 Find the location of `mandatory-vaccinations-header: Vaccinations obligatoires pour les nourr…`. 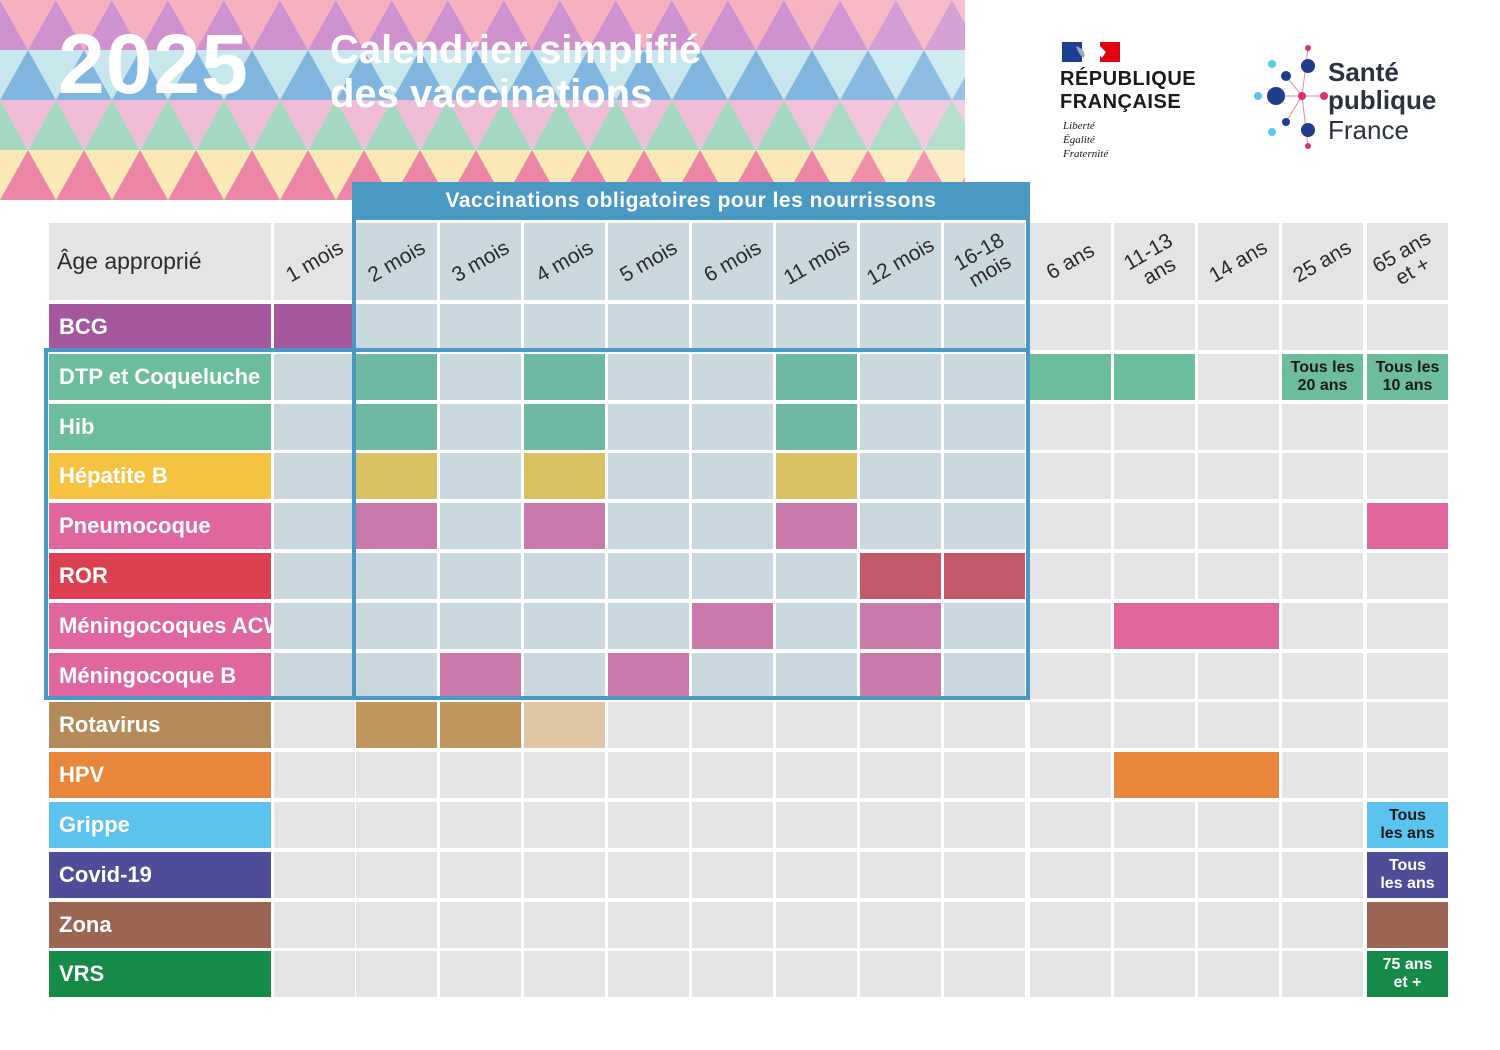

mandatory-vaccinations-header: Vaccinations obligatoires pour les nourr… is located at coordinates (691, 201).